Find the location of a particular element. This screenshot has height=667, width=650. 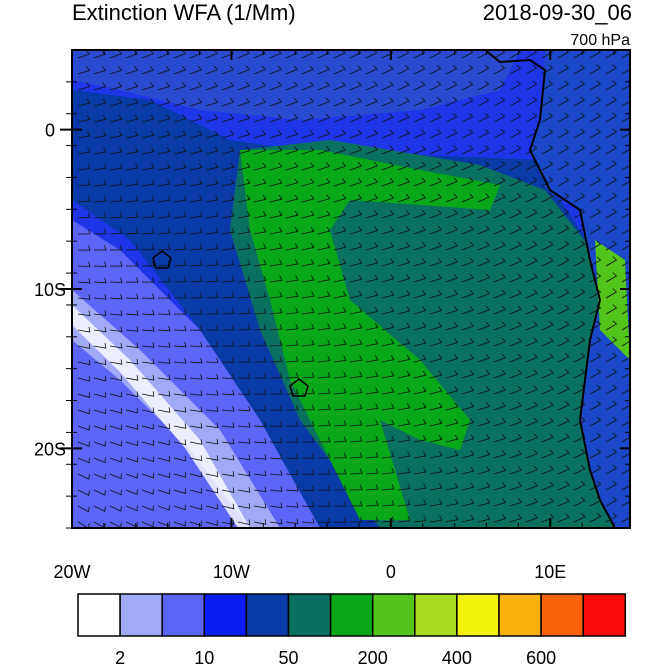

x-tick-label: 10W is located at coordinates (231, 572).